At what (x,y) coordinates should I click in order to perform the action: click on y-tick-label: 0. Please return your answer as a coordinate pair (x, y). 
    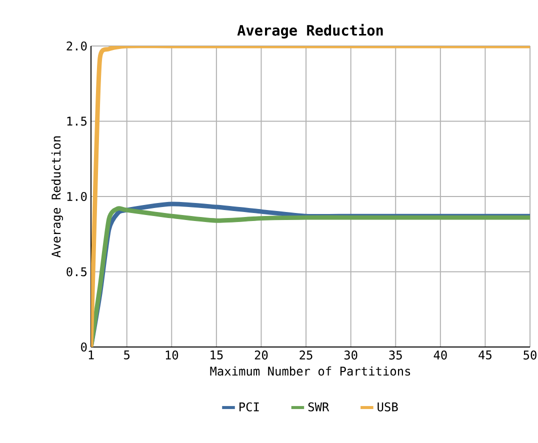
    Looking at the image, I should click on (84, 347).